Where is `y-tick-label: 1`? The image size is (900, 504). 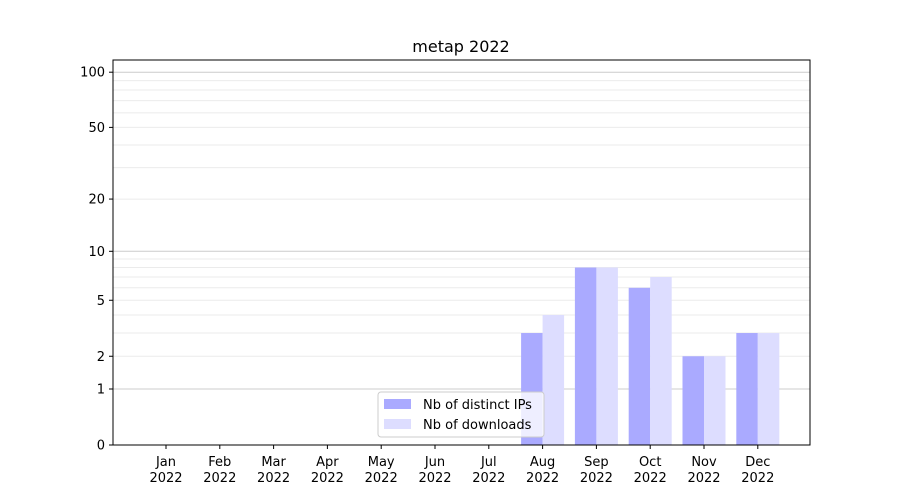 y-tick-label: 1 is located at coordinates (101, 390).